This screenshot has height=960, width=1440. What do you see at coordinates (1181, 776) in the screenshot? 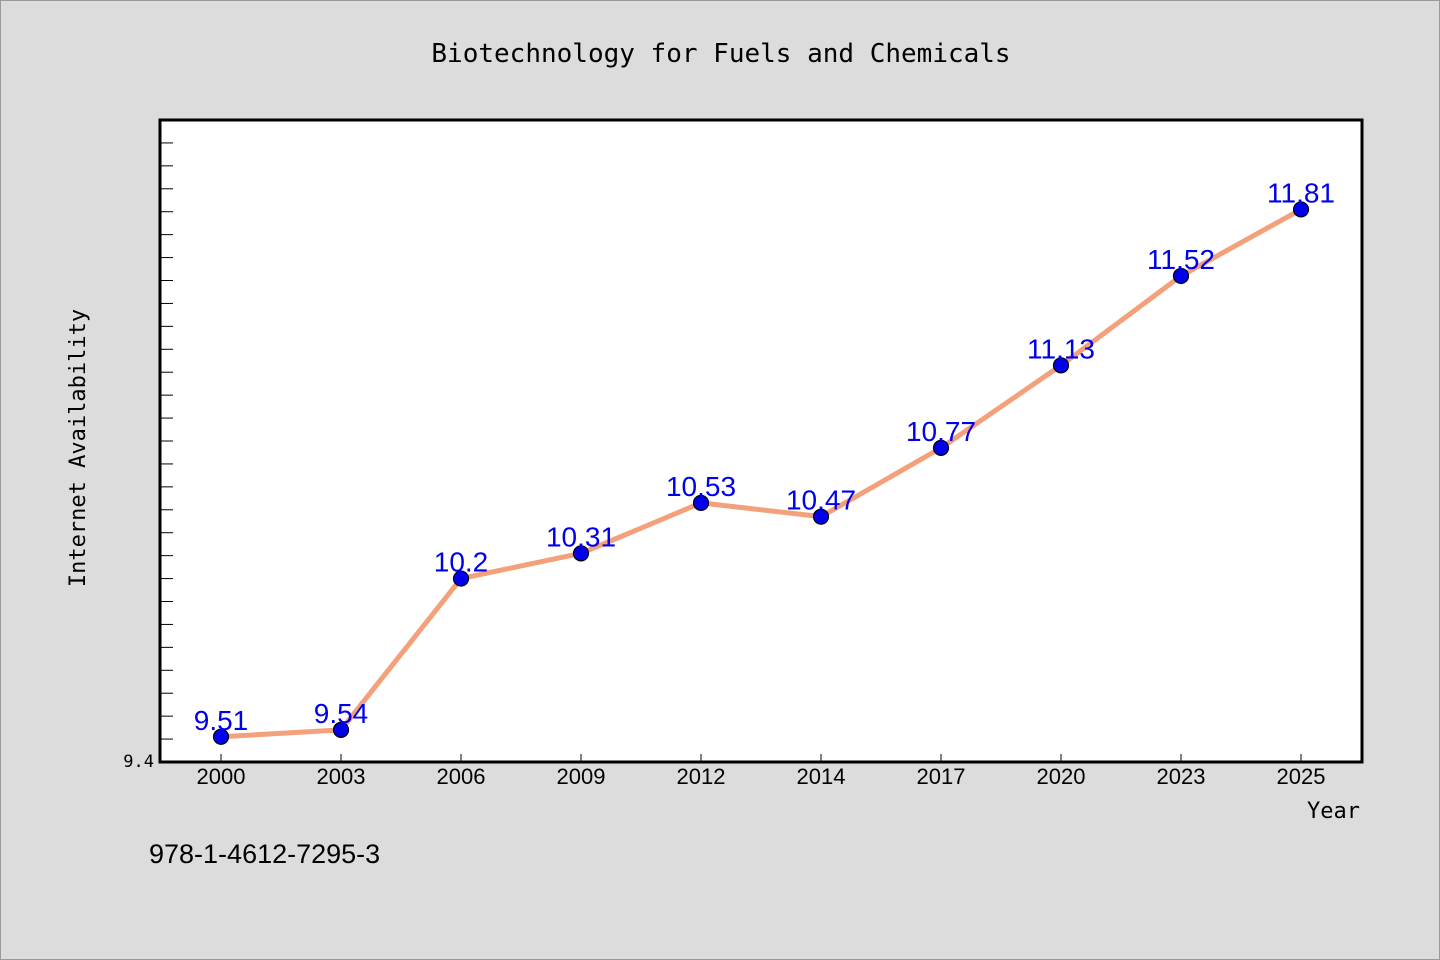
I see `x-tick-label: 2023` at bounding box center [1181, 776].